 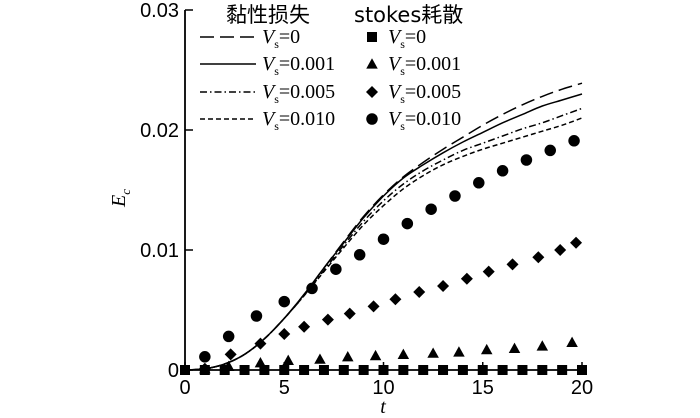 What do you see at coordinates (159, 11) in the screenshot?
I see `y-tick-label: 0.03` at bounding box center [159, 11].